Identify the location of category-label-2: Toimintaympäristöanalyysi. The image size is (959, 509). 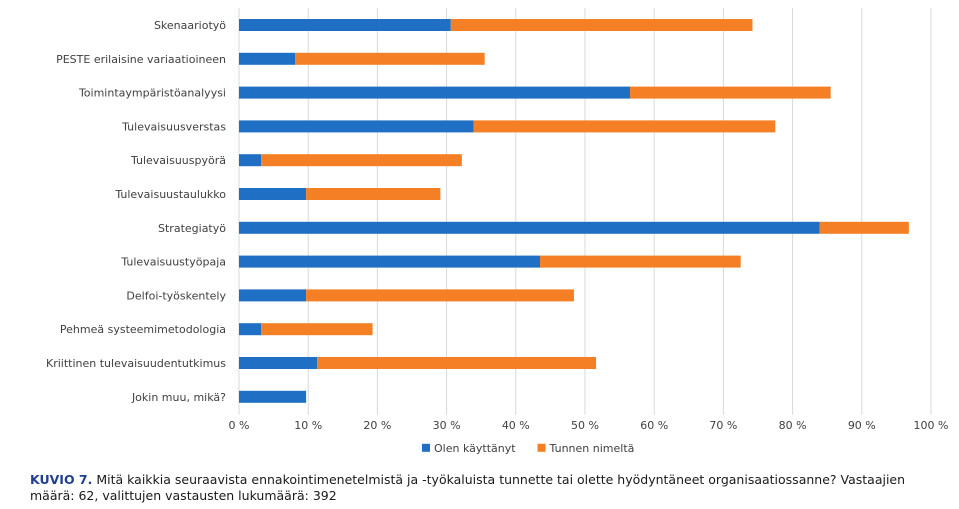
(152, 93).